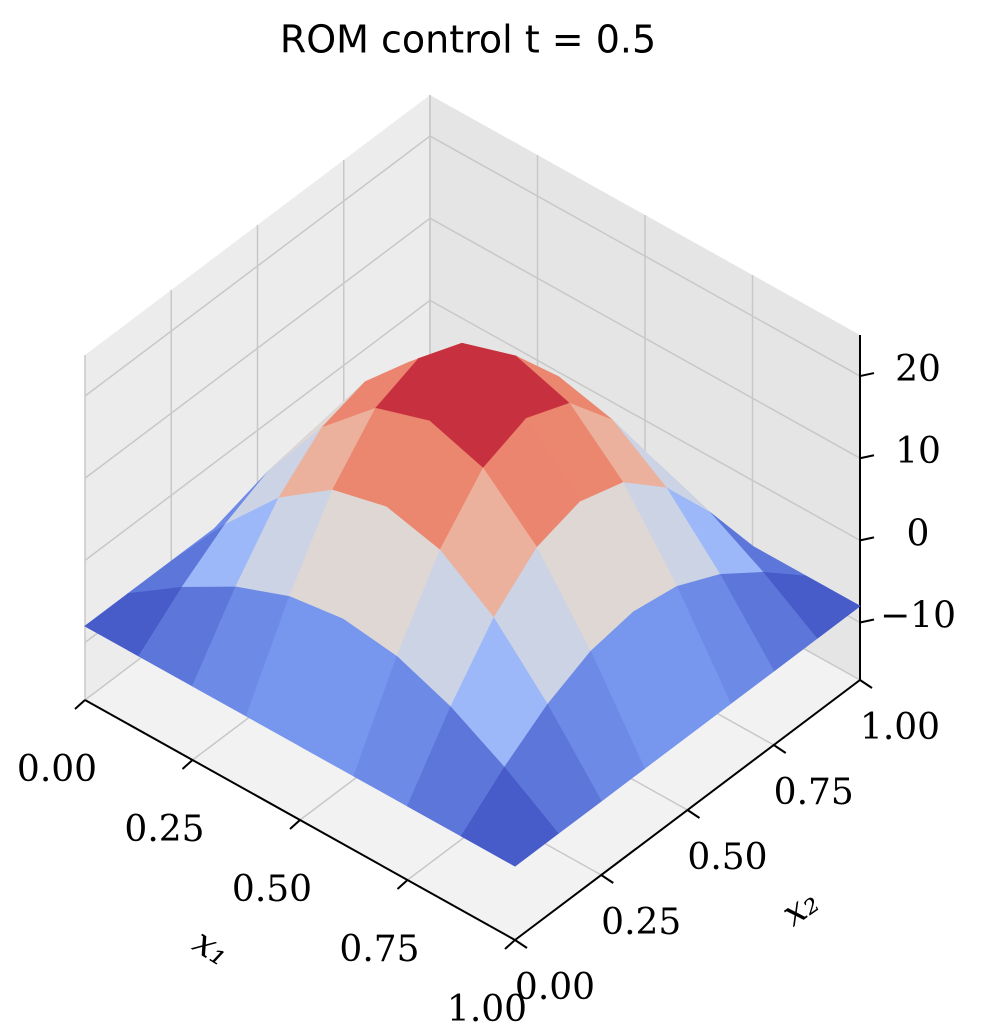  What do you see at coordinates (727, 857) in the screenshot?
I see `y-tick-label: 0.50` at bounding box center [727, 857].